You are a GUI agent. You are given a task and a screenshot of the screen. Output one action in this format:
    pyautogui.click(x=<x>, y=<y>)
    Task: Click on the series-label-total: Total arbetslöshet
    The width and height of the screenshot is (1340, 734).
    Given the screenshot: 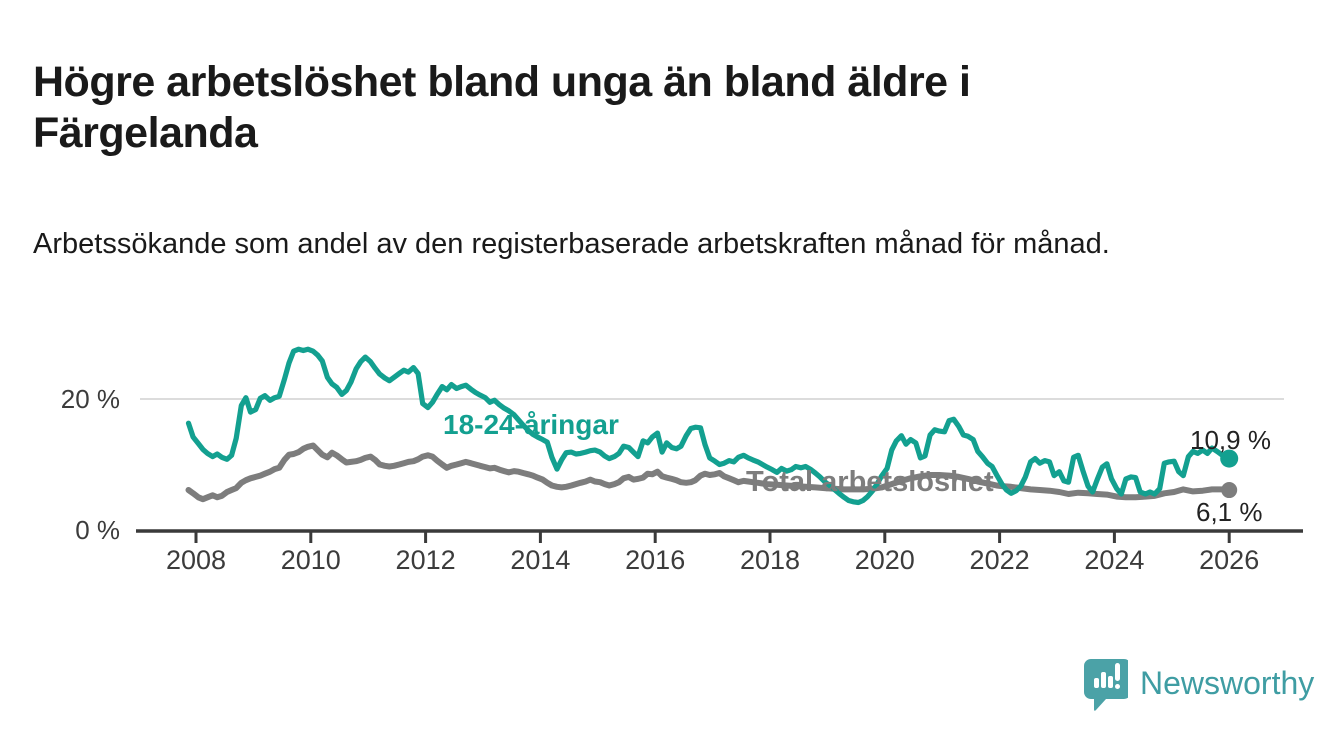 What is the action you would take?
    pyautogui.click(x=870, y=482)
    